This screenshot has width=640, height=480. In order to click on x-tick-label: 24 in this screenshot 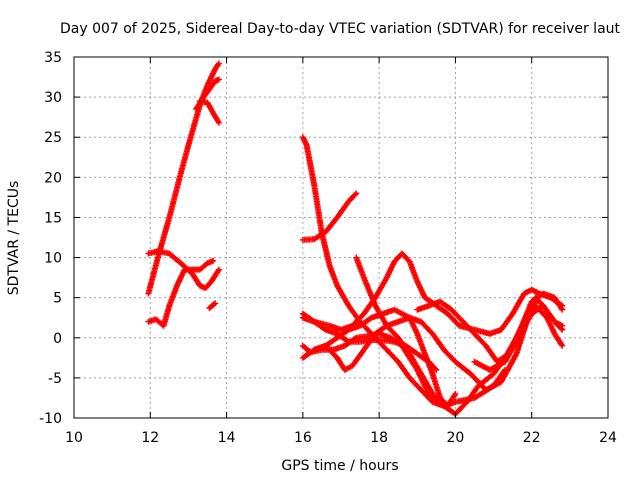, I will do `click(608, 438)`.